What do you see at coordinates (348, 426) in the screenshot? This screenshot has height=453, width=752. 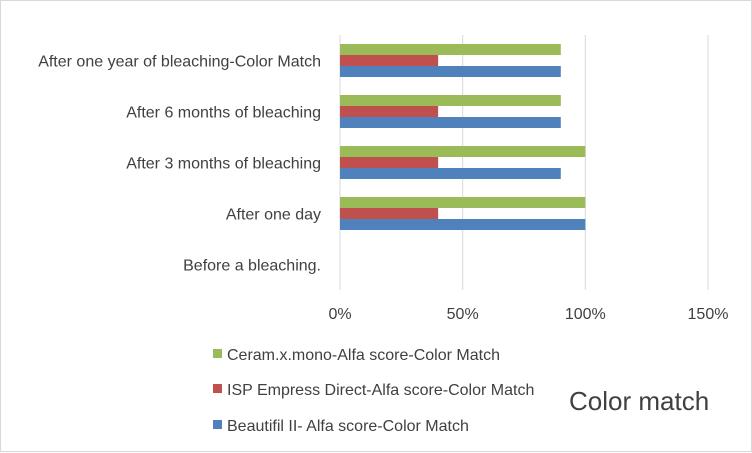 I see `legend-label: Beautifil II- Alfa score-Color Match` at bounding box center [348, 426].